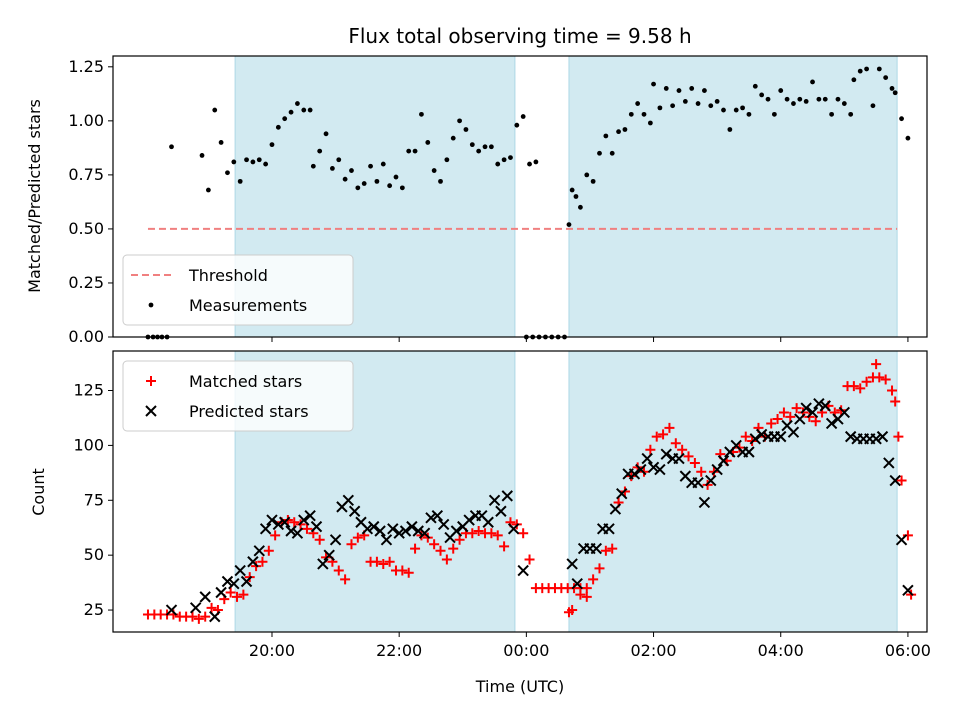 Image resolution: width=960 pixels, height=720 pixels. I want to click on top-y-tick-label-0: 0.00, so click(86, 336).